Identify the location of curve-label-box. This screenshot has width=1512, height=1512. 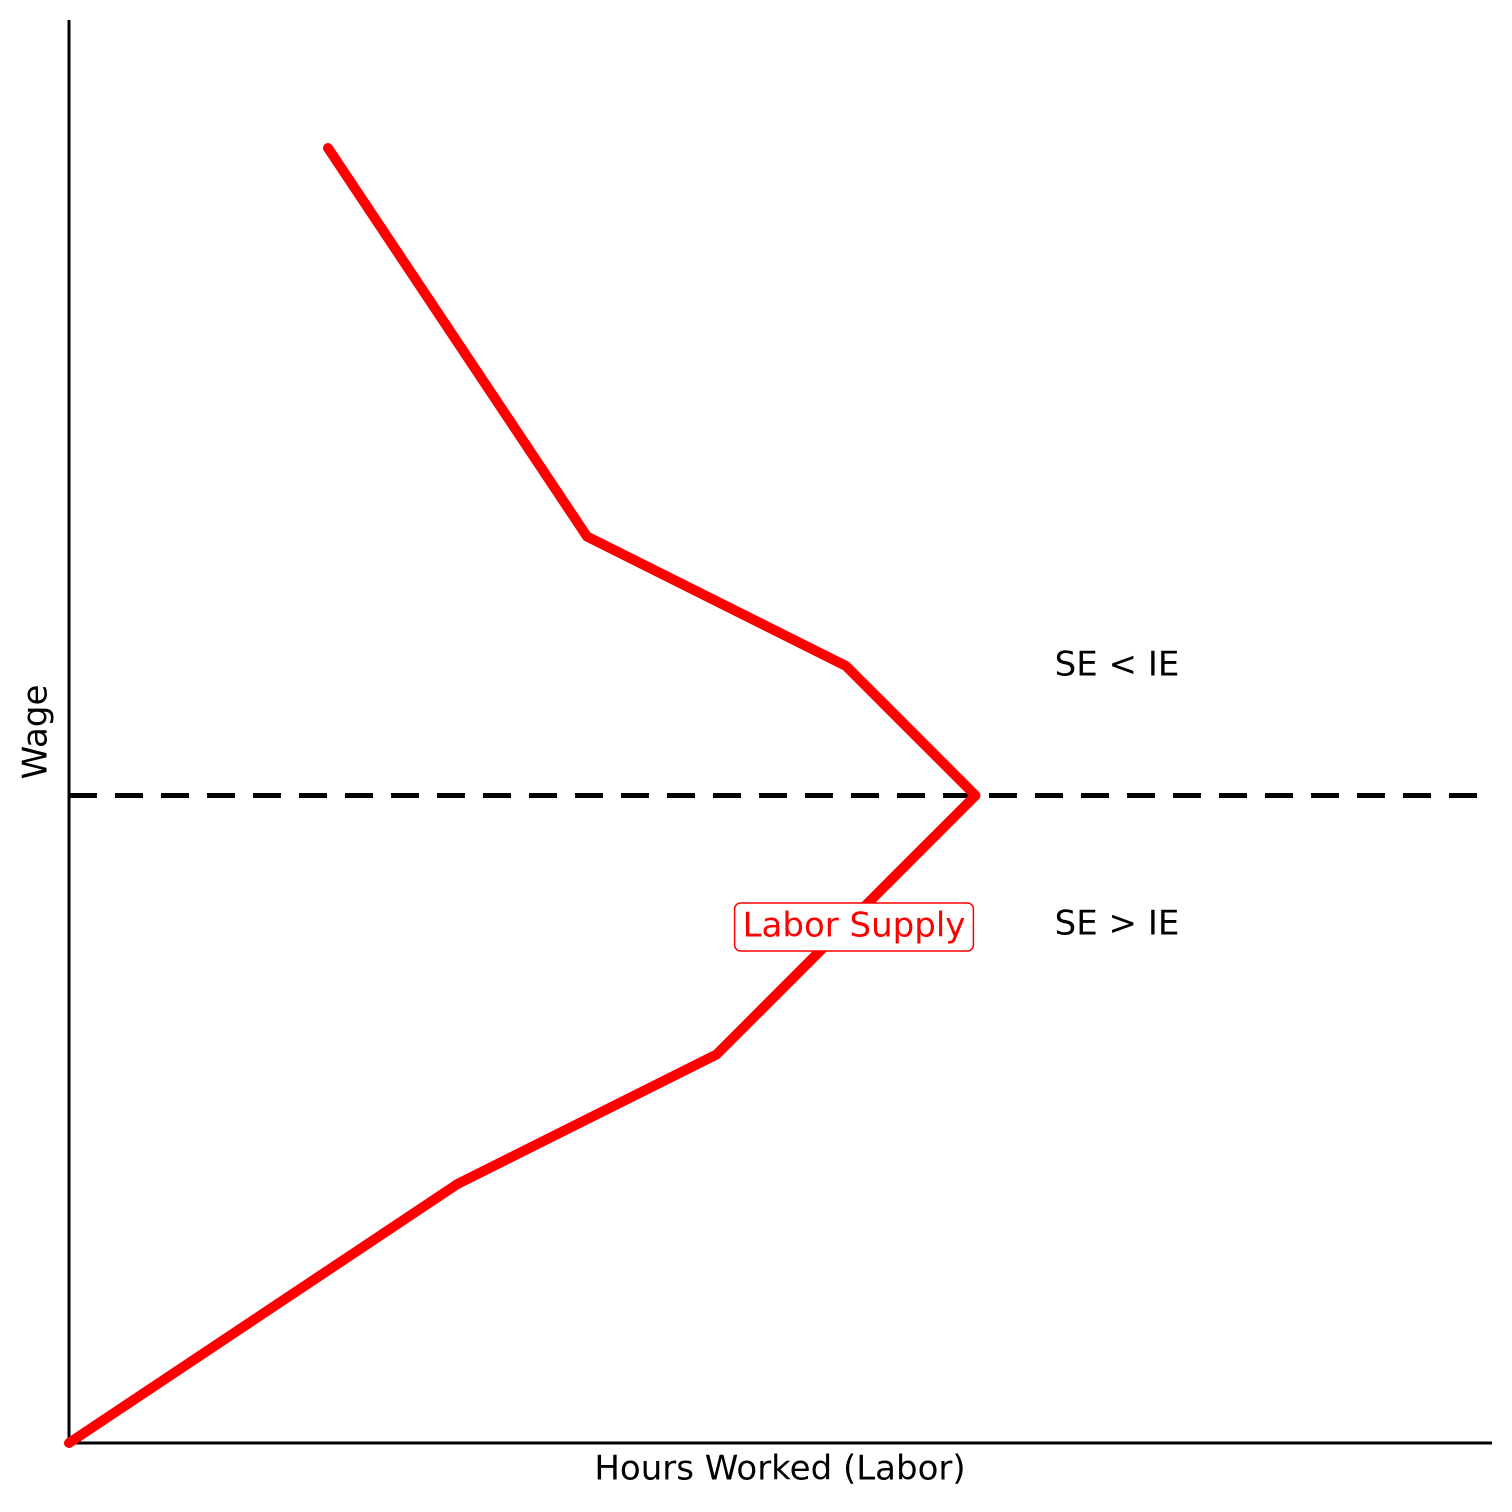
(854, 927).